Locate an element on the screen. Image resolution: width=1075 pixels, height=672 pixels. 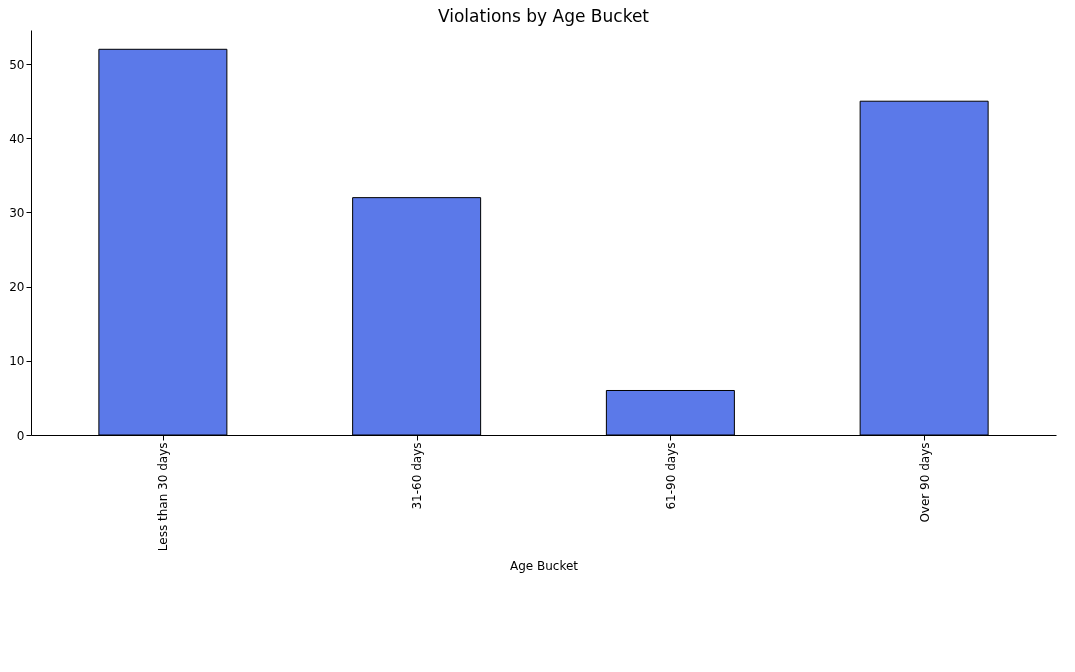
x-tick-label: Less than 30 days is located at coordinates (163, 497).